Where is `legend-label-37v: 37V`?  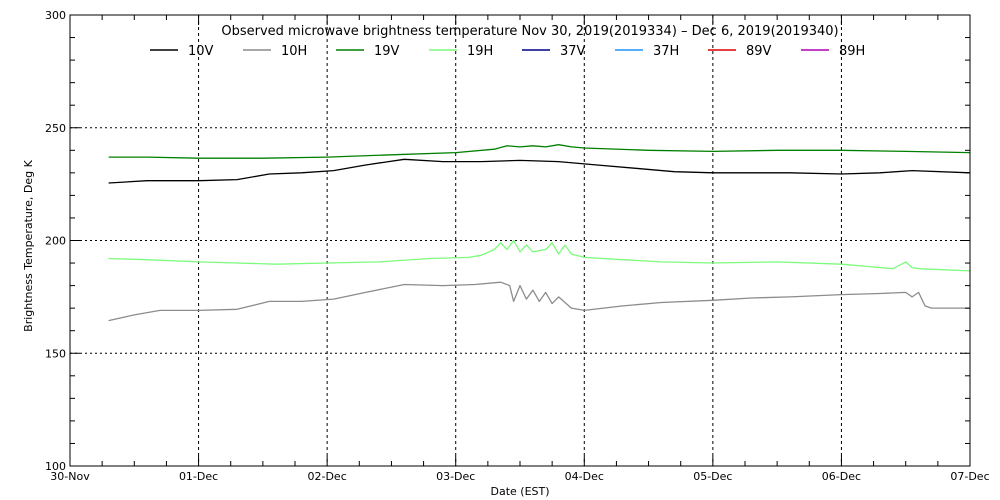
legend-label-37v: 37V is located at coordinates (573, 51).